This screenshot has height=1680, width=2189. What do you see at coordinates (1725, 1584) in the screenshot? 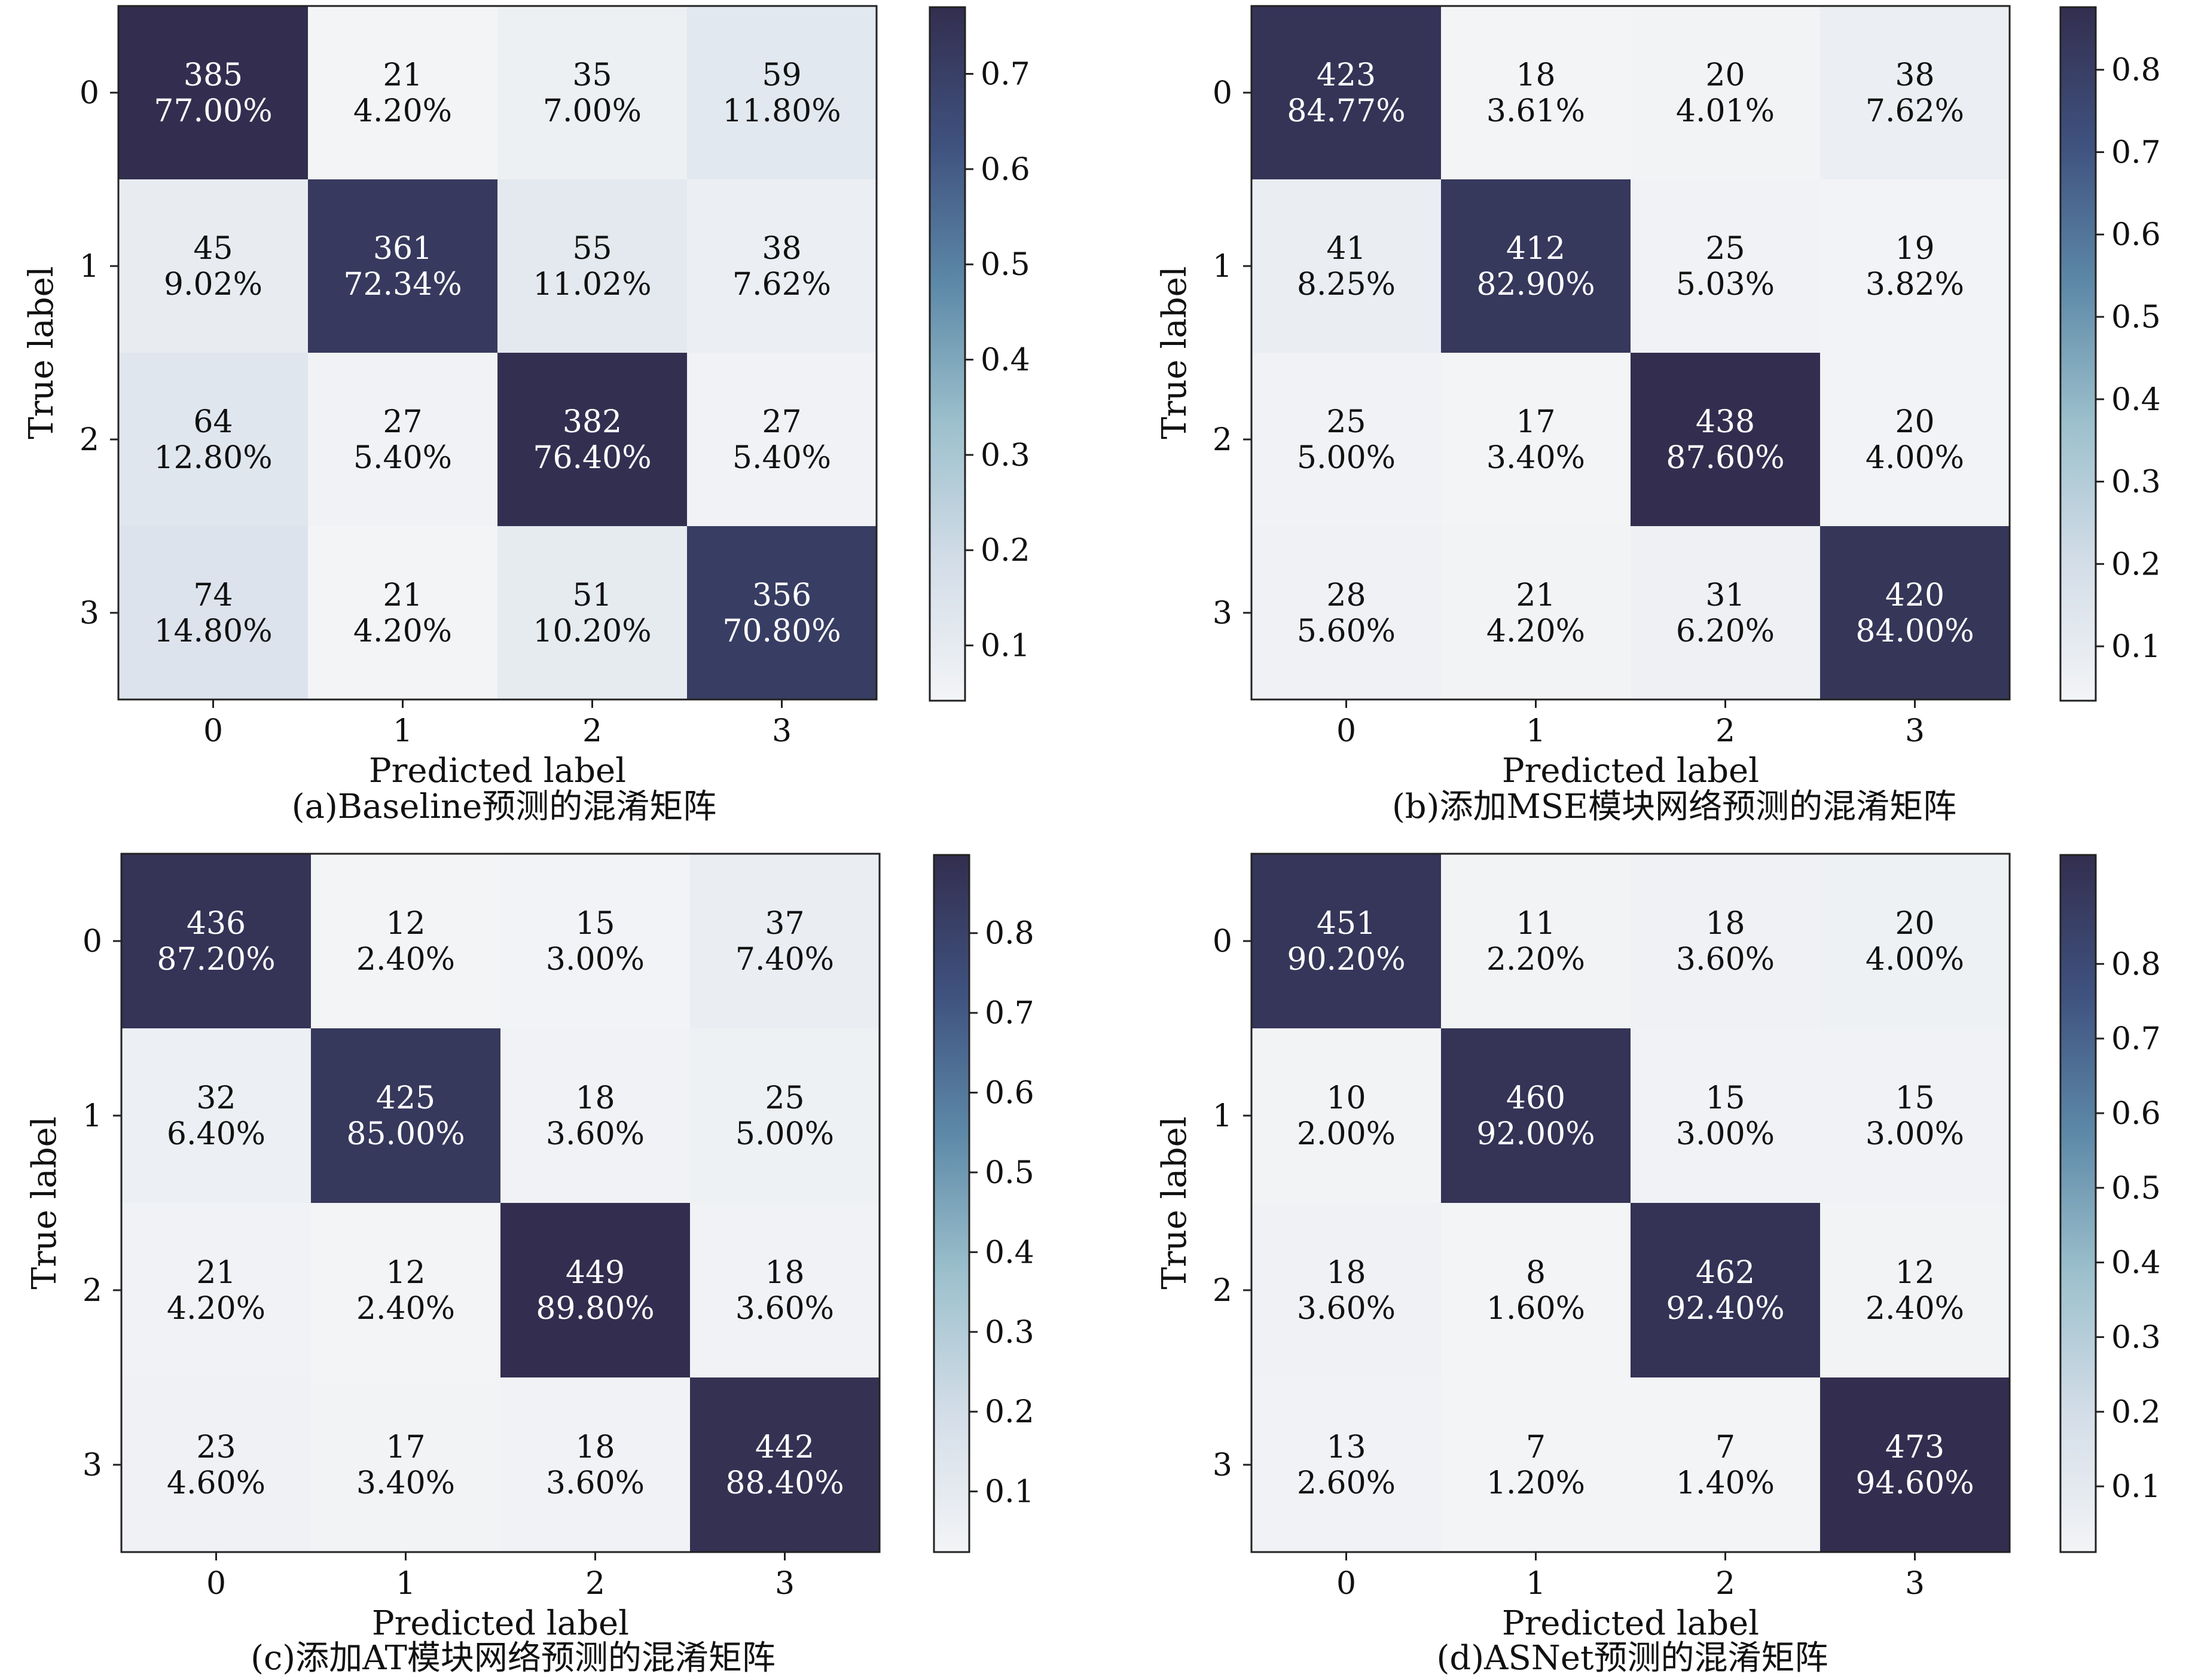
I see `x-tick-label: 2` at bounding box center [1725, 1584].